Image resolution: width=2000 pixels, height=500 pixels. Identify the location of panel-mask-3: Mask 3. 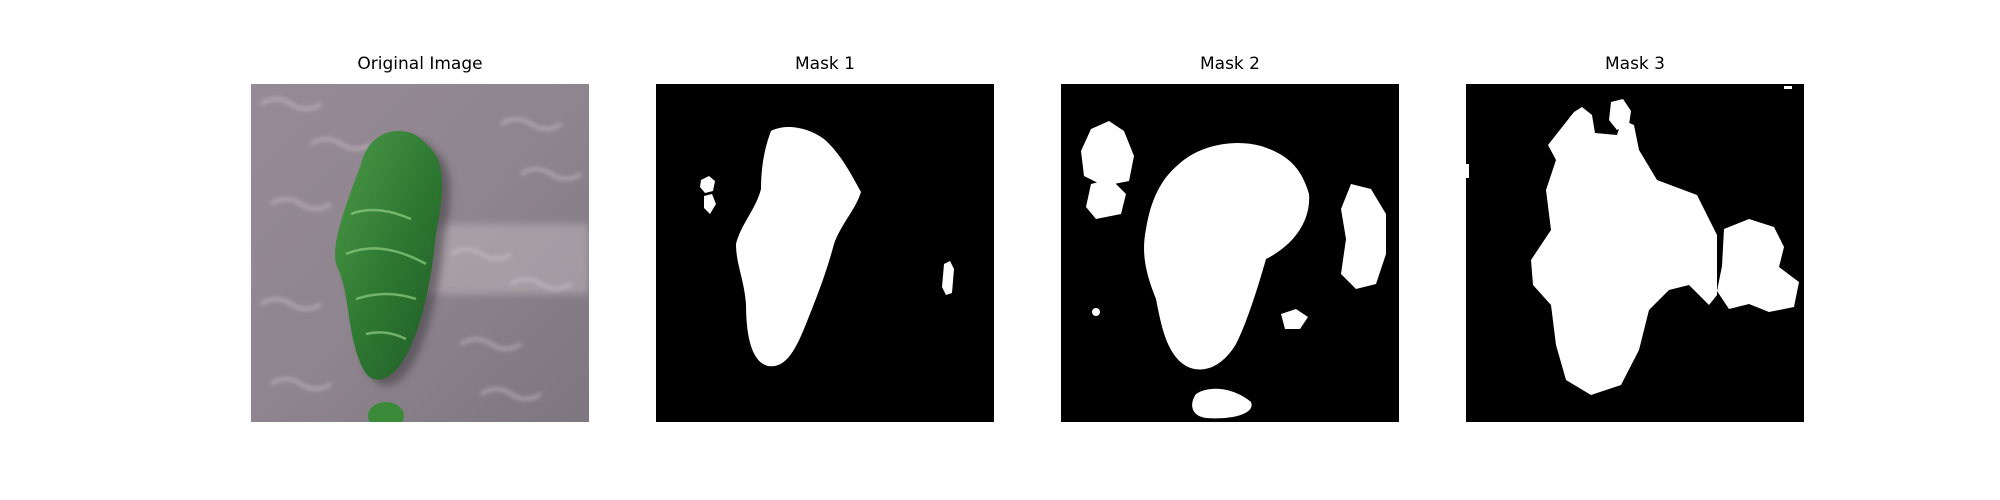
(1635, 254).